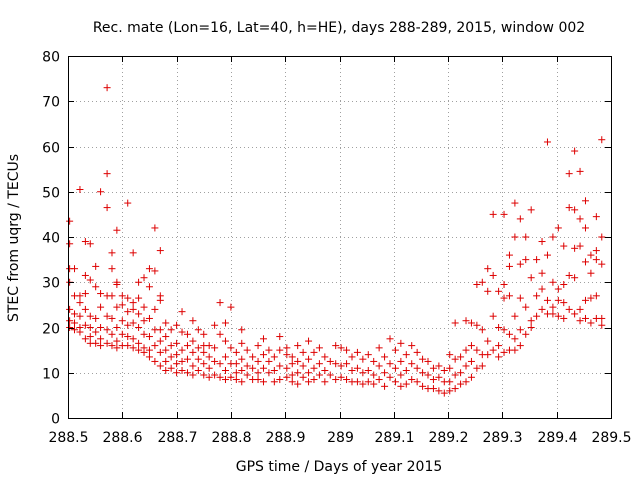 This screenshot has width=640, height=480. Describe the element at coordinates (502, 438) in the screenshot. I see `x-tick-label: 289.3` at that location.